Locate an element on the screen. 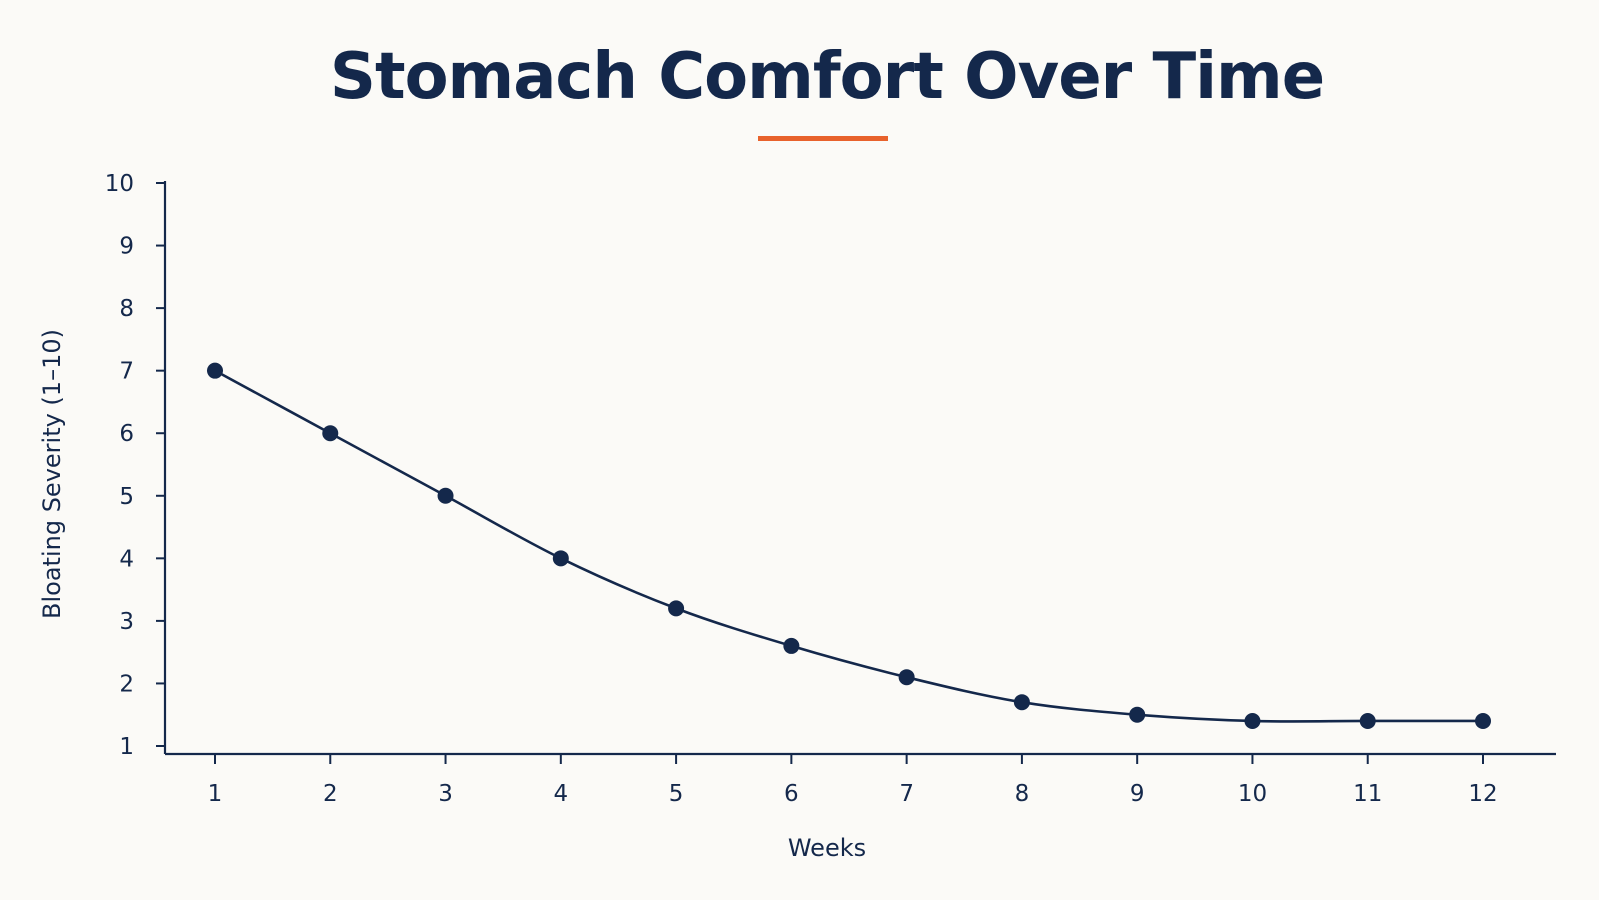  y-tick-label: 6 is located at coordinates (126, 434).